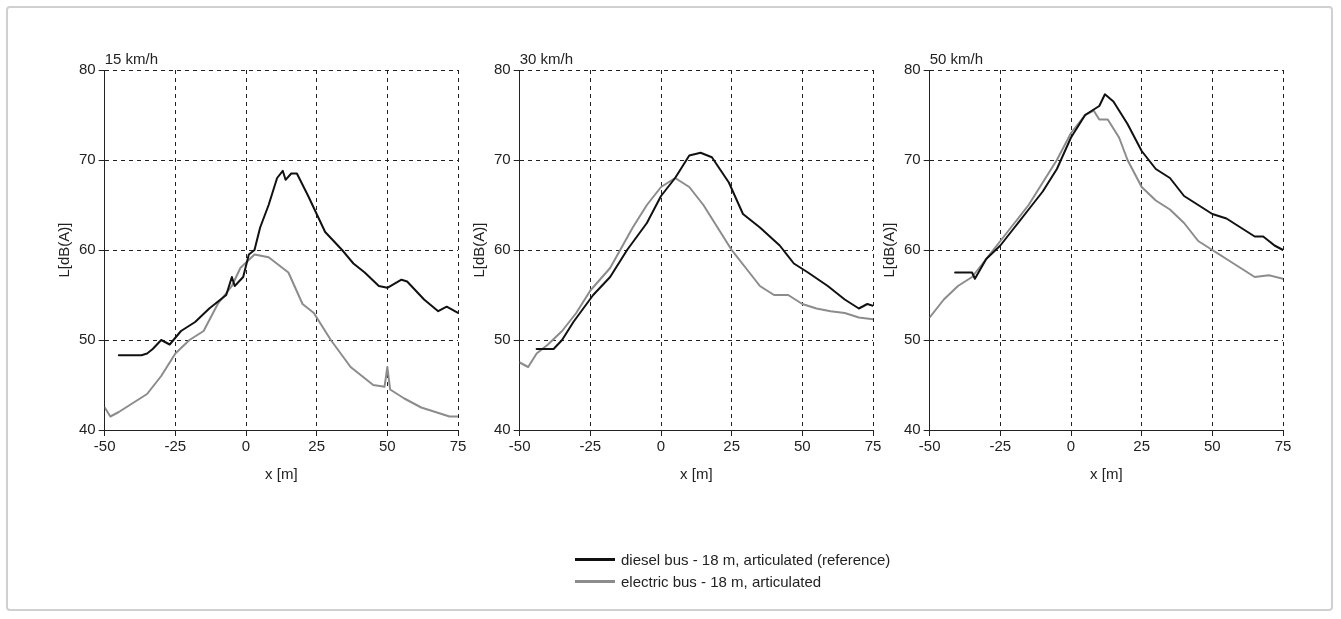  I want to click on chart-title: 30 km/h, so click(546, 58).